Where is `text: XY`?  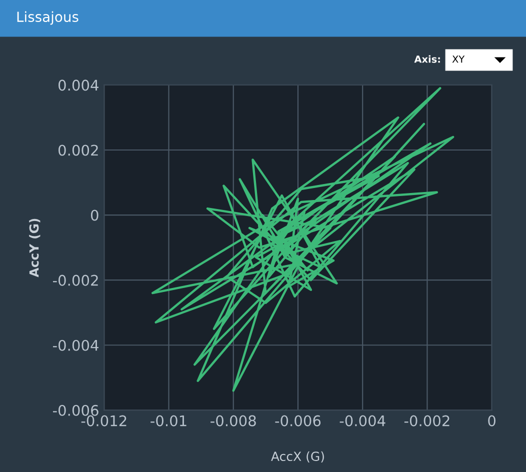 text: XY is located at coordinates (458, 59).